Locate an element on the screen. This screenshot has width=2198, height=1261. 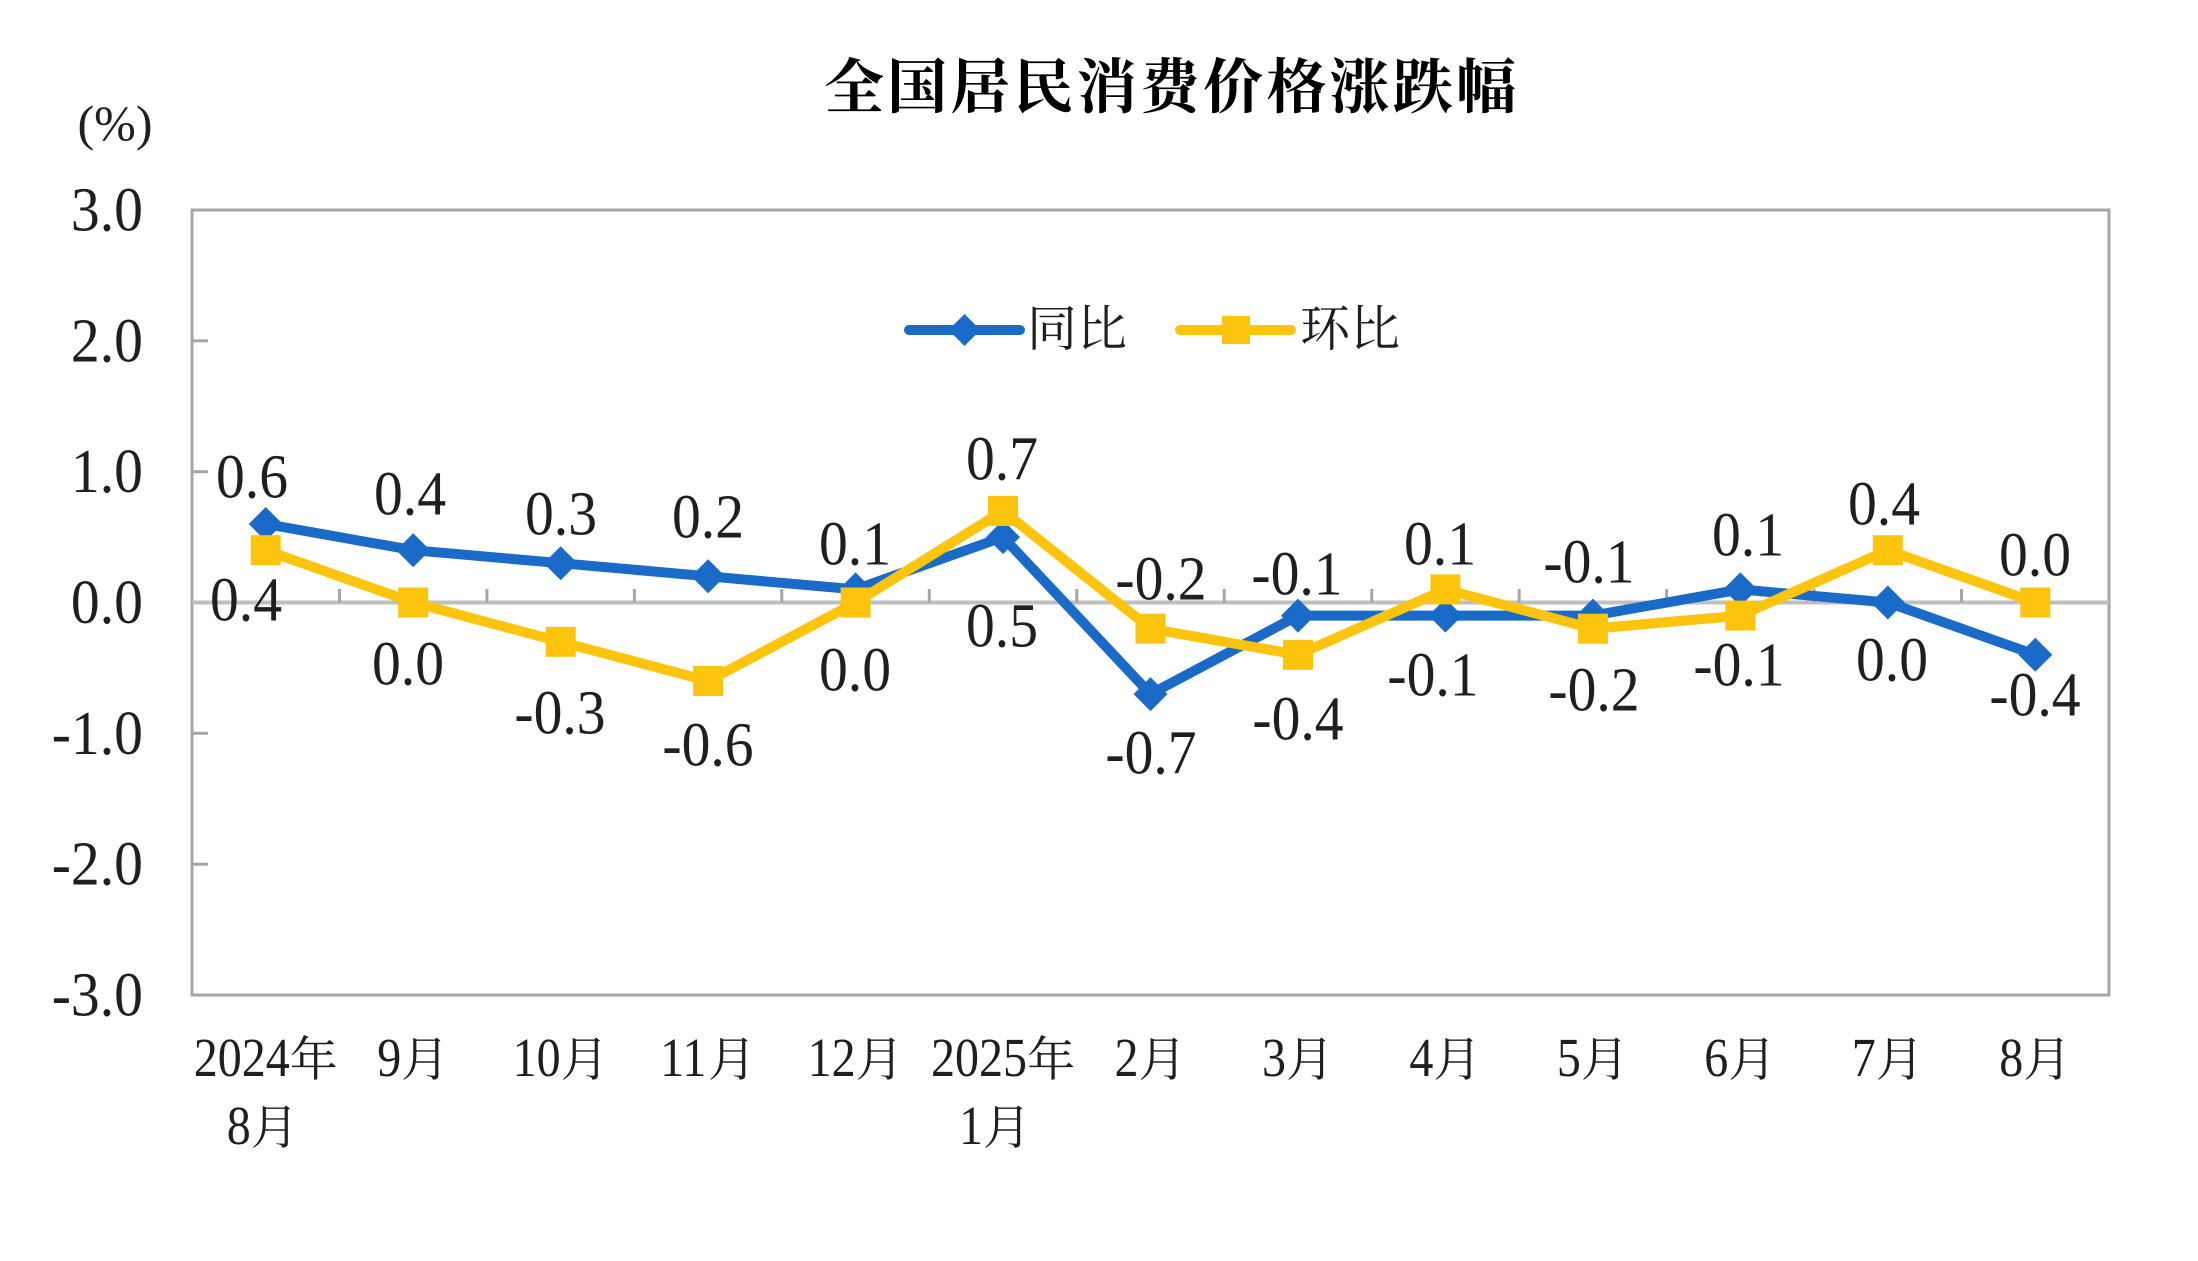
svg-text: 12 is located at coordinates (832, 1058).